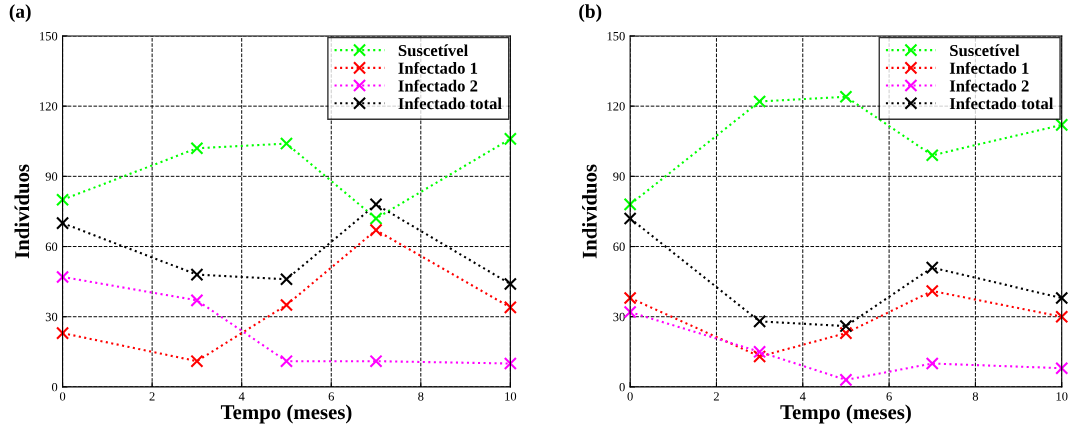 The width and height of the screenshot is (1079, 428). What do you see at coordinates (590, 13) in the screenshot?
I see `text: (b)` at bounding box center [590, 13].